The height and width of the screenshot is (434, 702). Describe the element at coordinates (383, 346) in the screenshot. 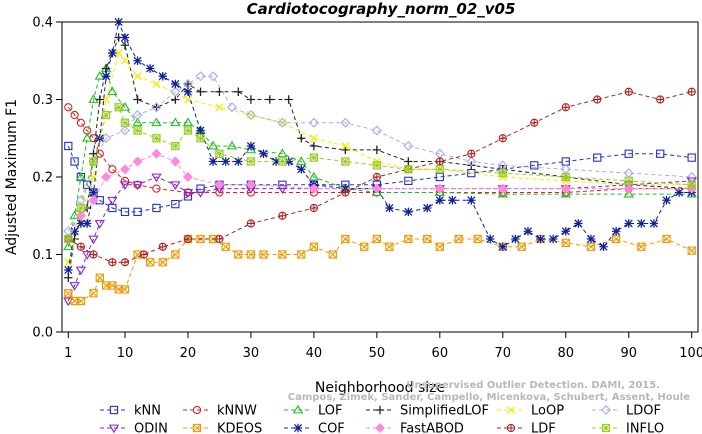

I see `x-axis: 1 10 20 30 40 50 60 70 80 90 100` at that location.